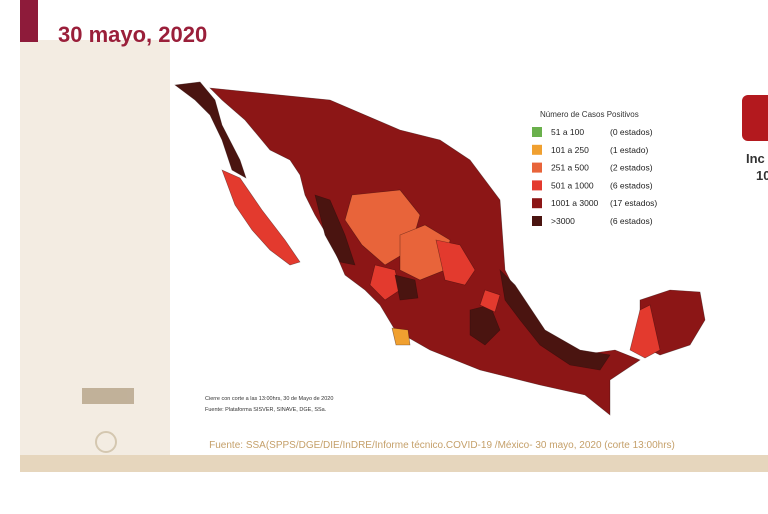  I want to click on logo, so click(108, 420).